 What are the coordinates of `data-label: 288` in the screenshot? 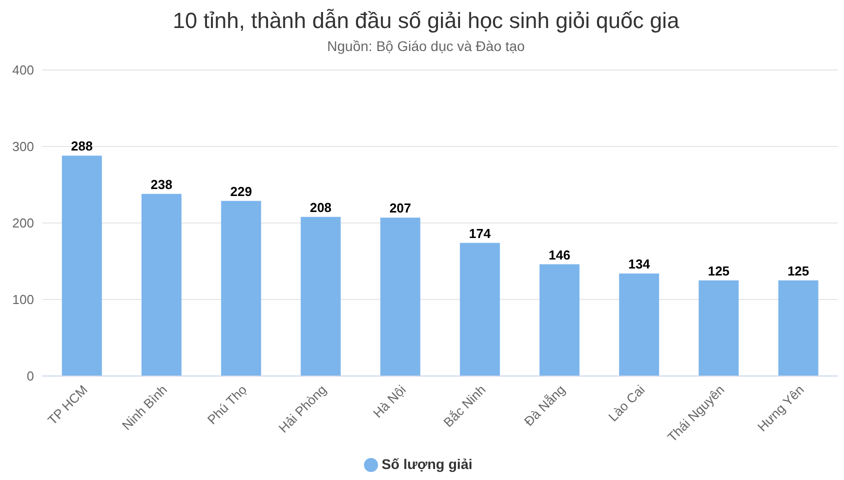 It's located at (82, 146).